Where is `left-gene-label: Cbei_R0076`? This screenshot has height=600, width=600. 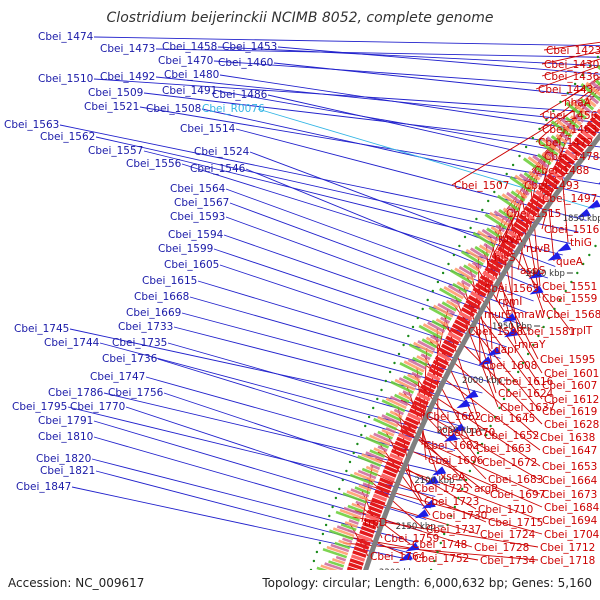 left-gene-label: Cbei_R0076 is located at coordinates (233, 109).